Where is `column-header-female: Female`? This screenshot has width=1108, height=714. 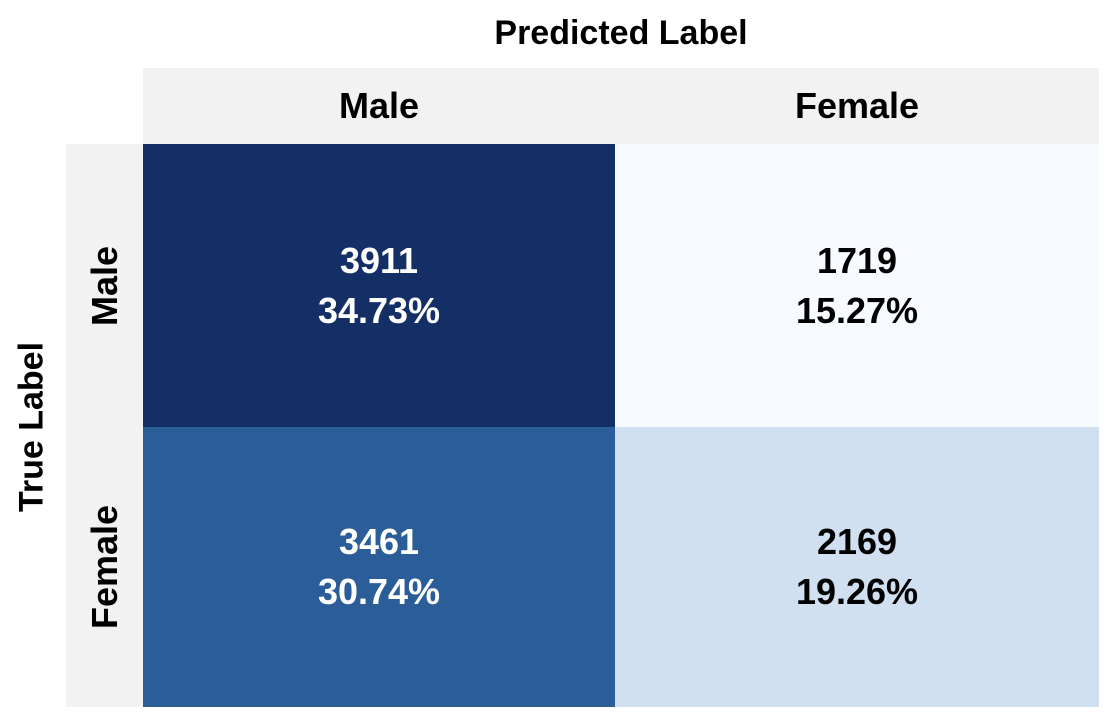
column-header-female: Female is located at coordinates (857, 105).